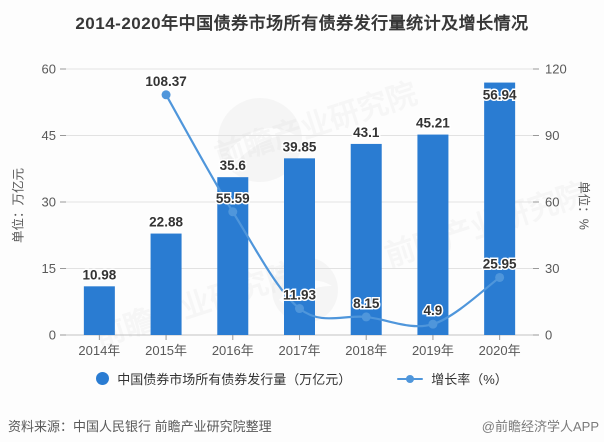  I want to click on svg-text: 2016年, so click(233, 350).